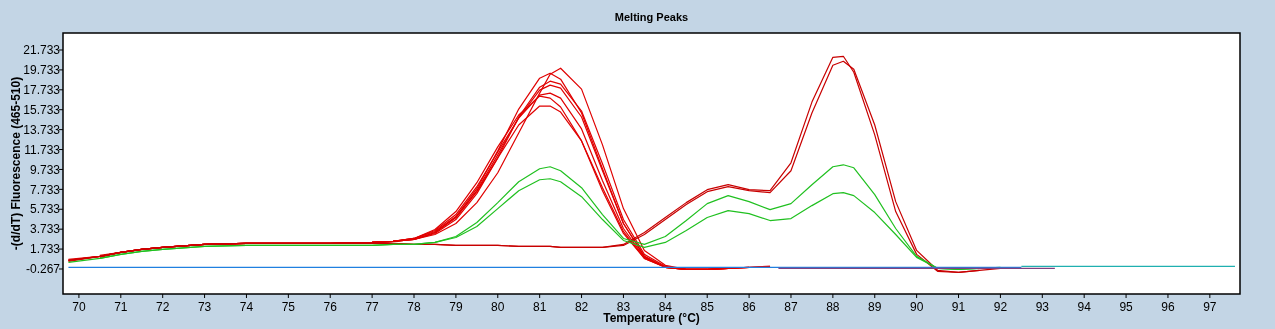  Describe the element at coordinates (42, 149) in the screenshot. I see `y-tick-label: 11.733` at that location.